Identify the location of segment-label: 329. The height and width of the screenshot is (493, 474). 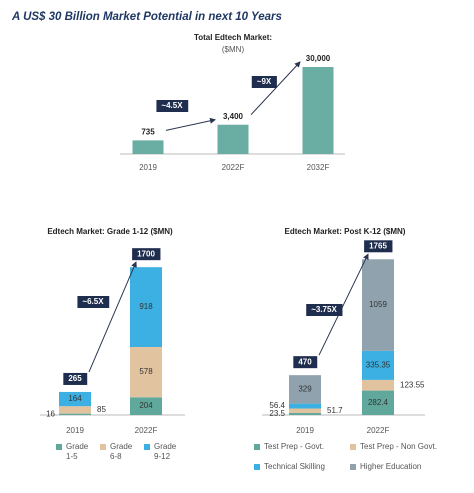
(305, 389).